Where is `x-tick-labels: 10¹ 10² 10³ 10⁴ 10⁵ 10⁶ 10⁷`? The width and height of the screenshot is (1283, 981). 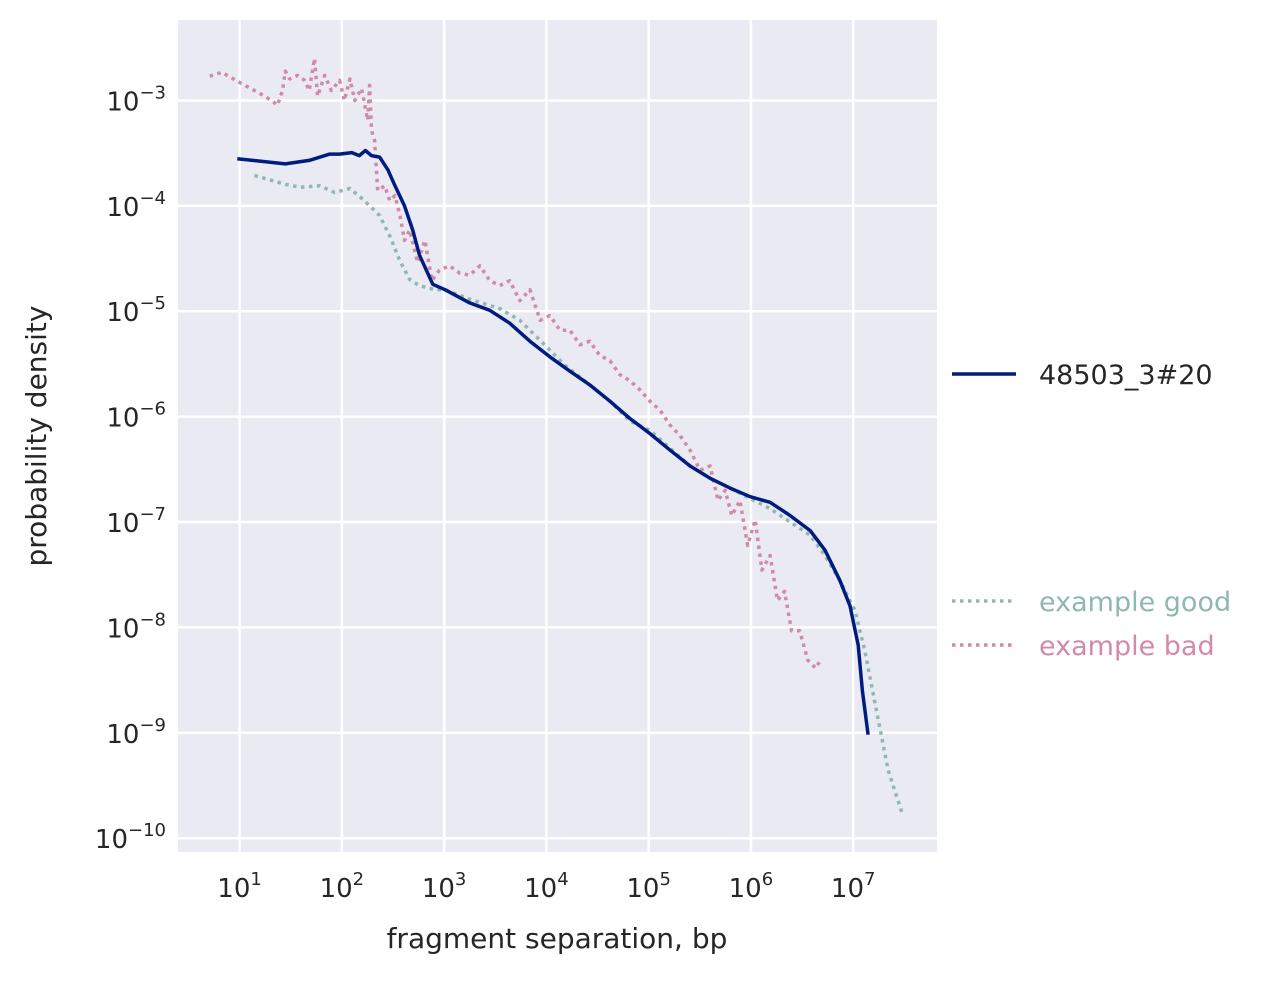 x-tick-labels: 10¹ 10² 10³ 10⁴ 10⁵ 10⁶ 10⁷ is located at coordinates (546, 886).